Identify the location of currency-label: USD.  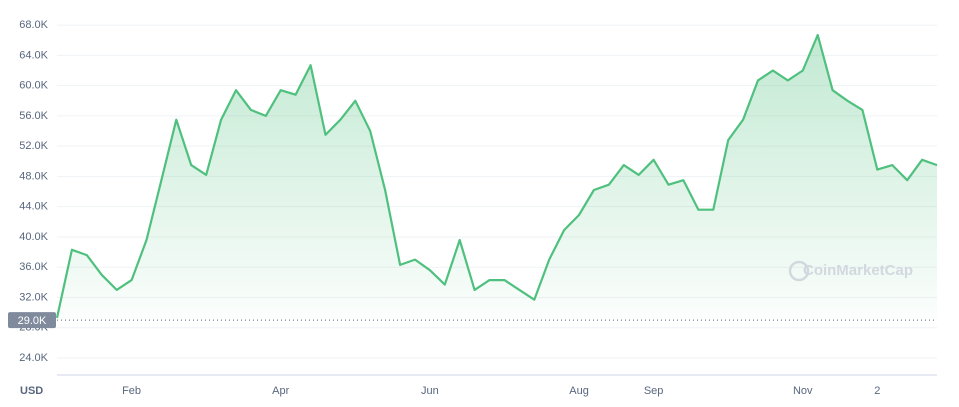
(31, 391).